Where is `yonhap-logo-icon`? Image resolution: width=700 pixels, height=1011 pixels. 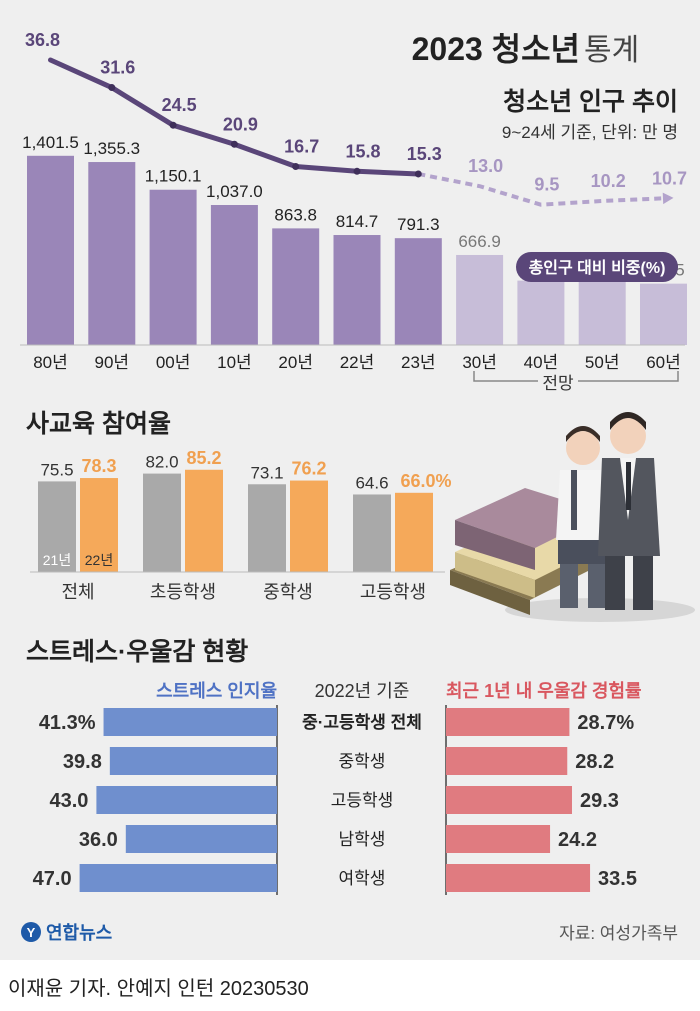 yonhap-logo-icon is located at coordinates (31, 932).